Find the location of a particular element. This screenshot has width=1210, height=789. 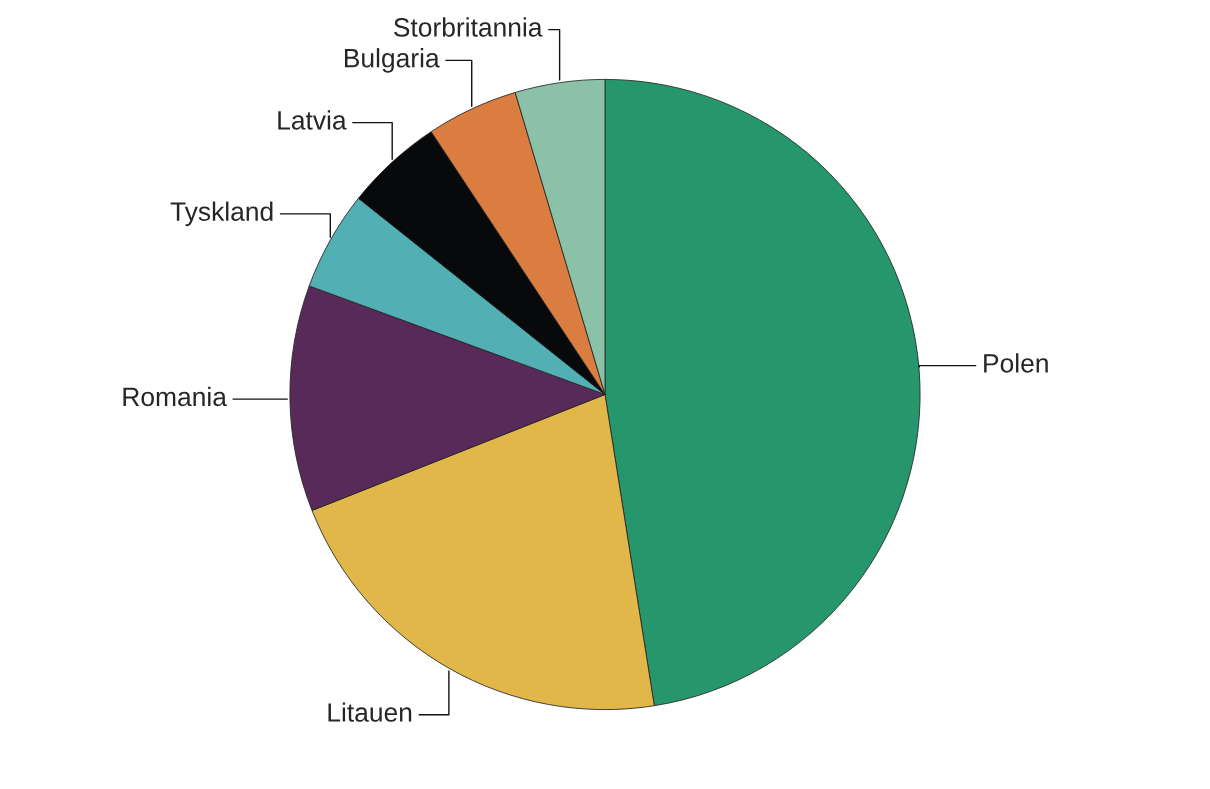

slice-label: Litauen is located at coordinates (370, 712).